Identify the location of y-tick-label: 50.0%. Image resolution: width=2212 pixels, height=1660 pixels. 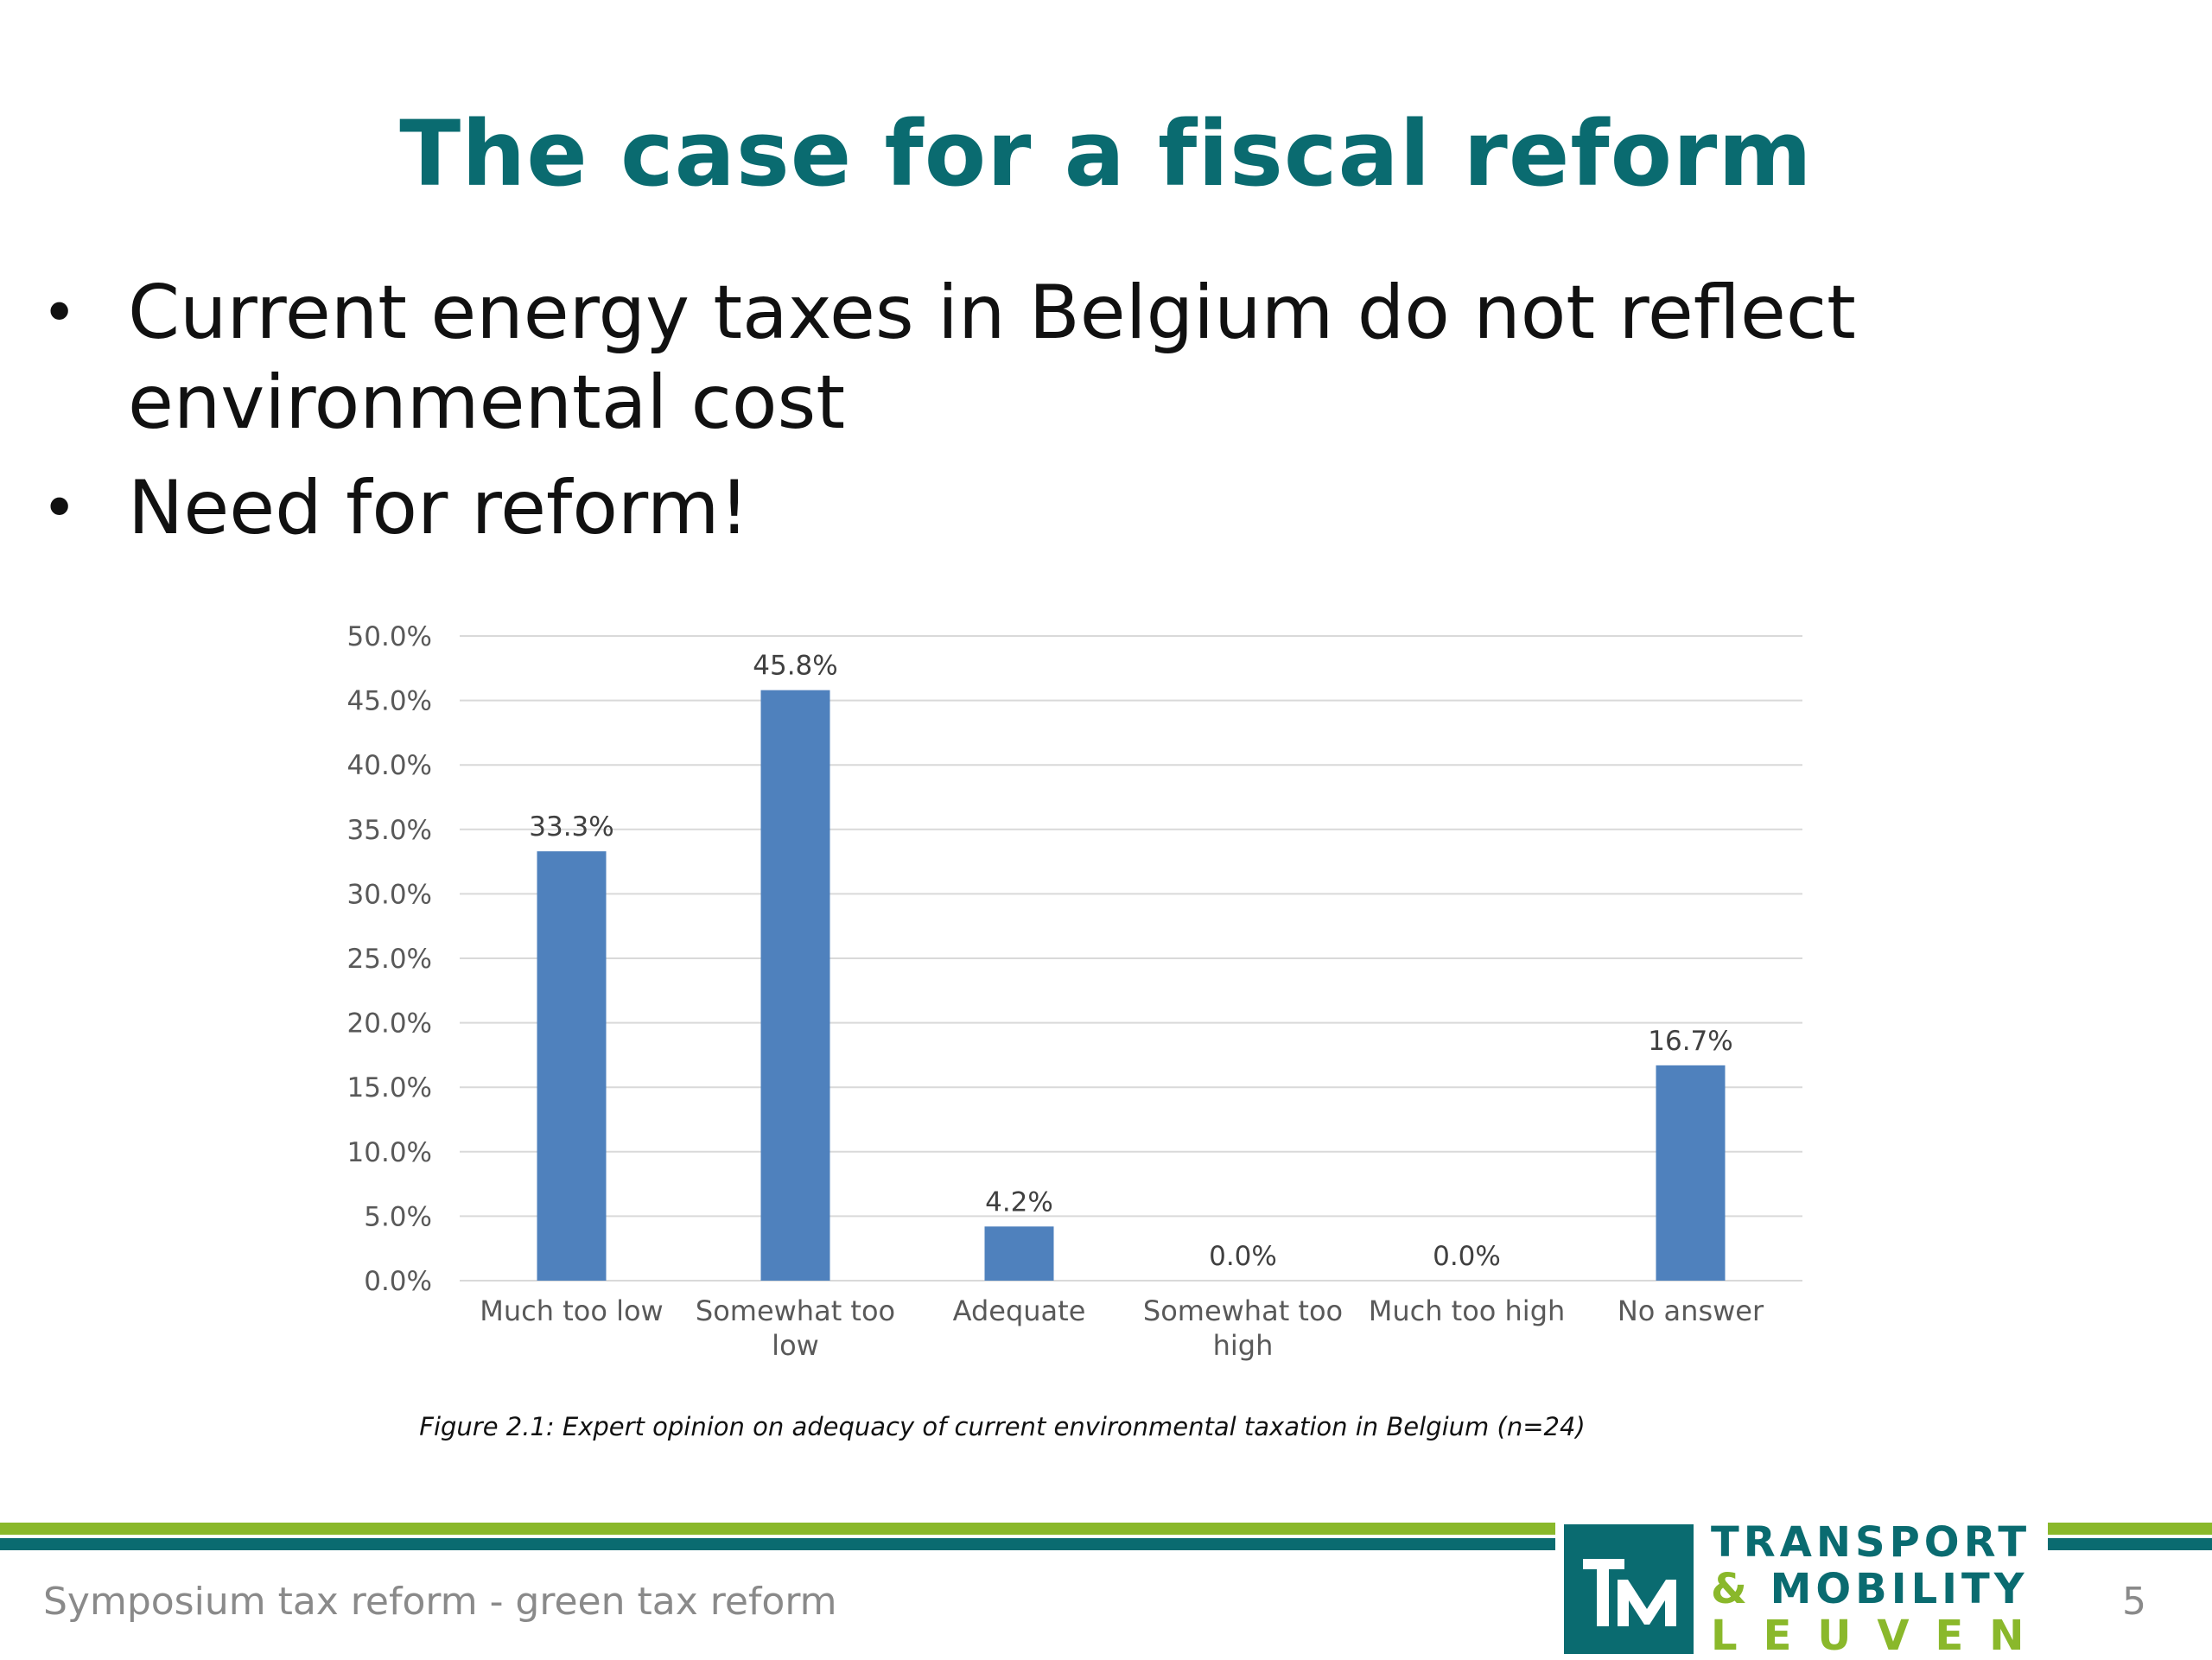
(389, 636).